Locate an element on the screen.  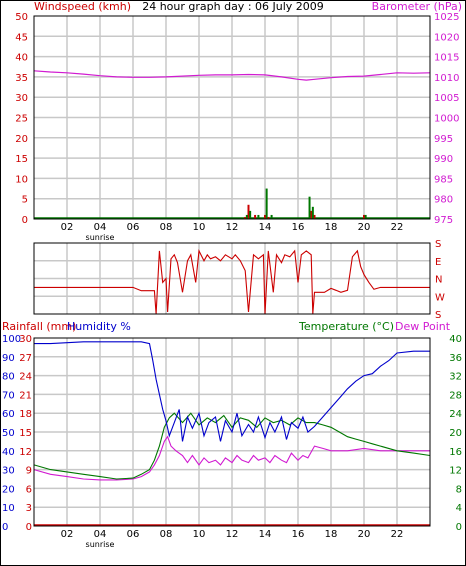
temperature-tick-label: 4 is located at coordinates (459, 508).